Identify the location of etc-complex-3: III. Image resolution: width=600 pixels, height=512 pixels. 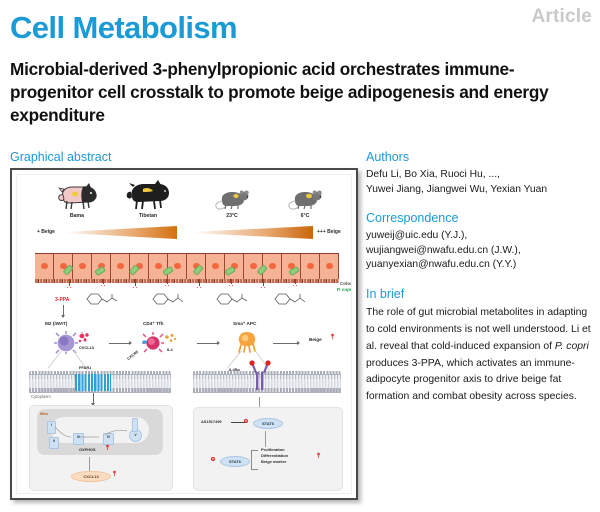
(78, 439).